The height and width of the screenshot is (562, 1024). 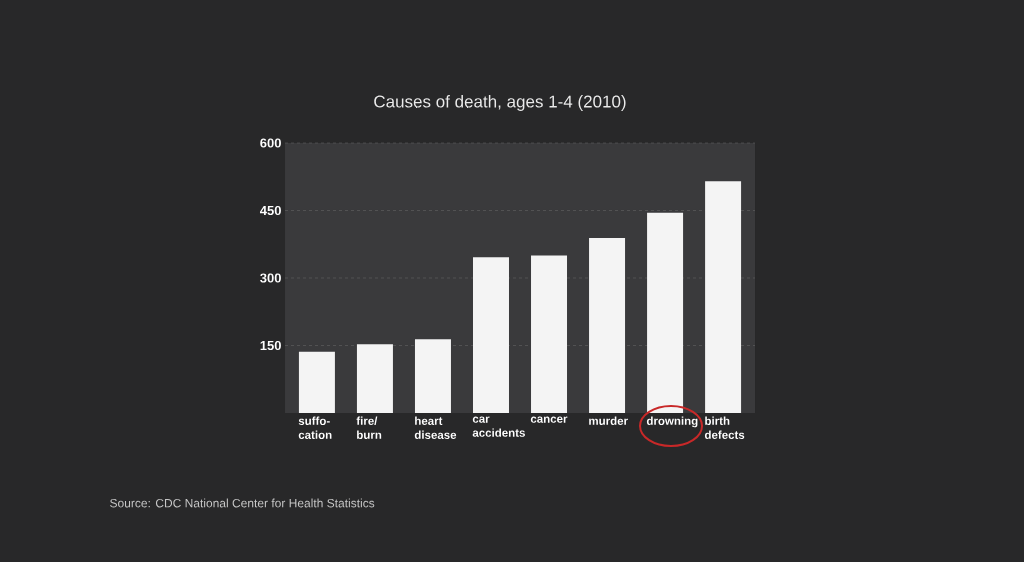 I want to click on x-tick-label: murder, so click(x=608, y=420).